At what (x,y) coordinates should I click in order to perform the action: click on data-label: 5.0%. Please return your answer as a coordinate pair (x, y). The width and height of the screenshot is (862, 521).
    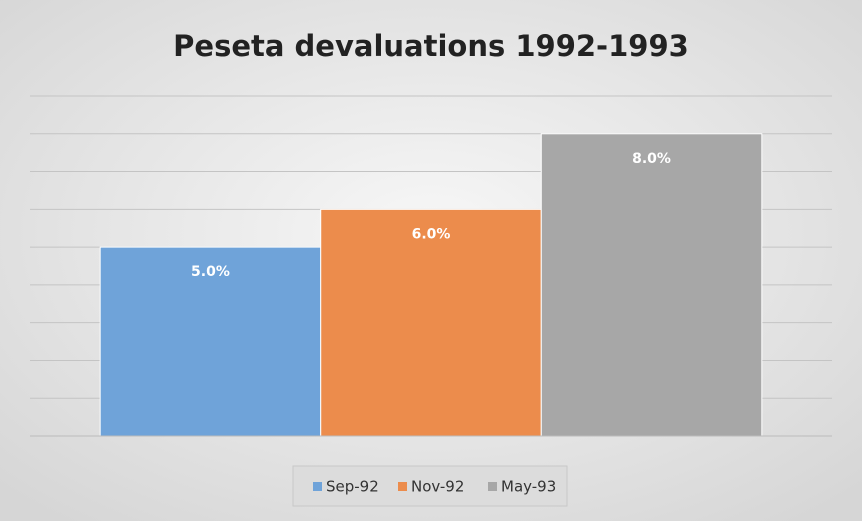
    Looking at the image, I should click on (210, 272).